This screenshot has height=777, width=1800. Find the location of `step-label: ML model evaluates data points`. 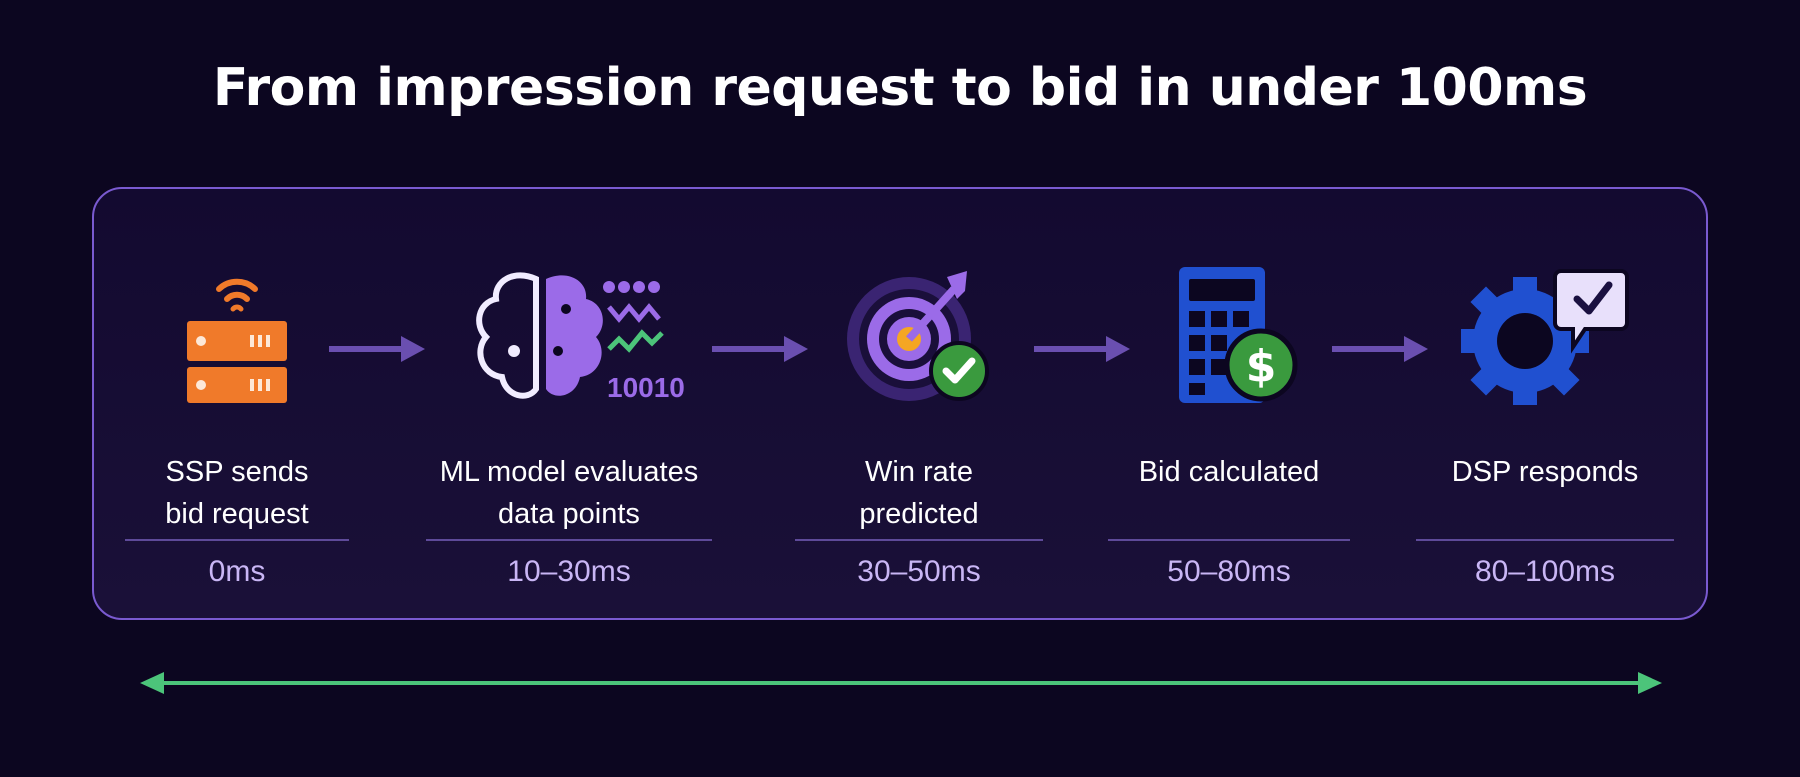

step-label: ML model evaluates data points is located at coordinates (569, 493).